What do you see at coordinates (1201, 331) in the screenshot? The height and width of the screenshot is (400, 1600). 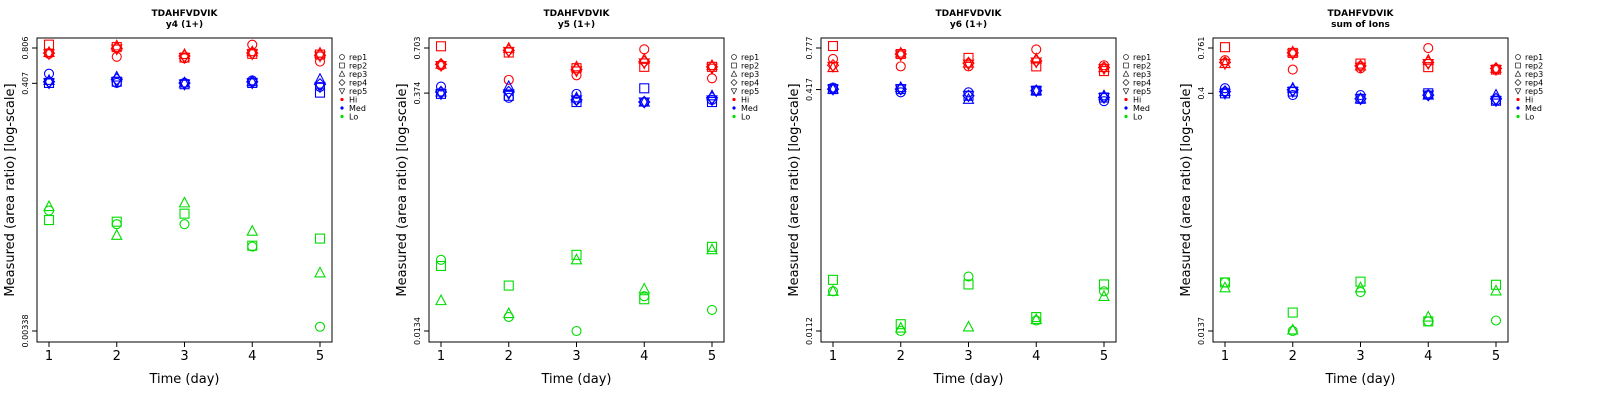 I see `y-tick-label: 0.0137` at bounding box center [1201, 331].